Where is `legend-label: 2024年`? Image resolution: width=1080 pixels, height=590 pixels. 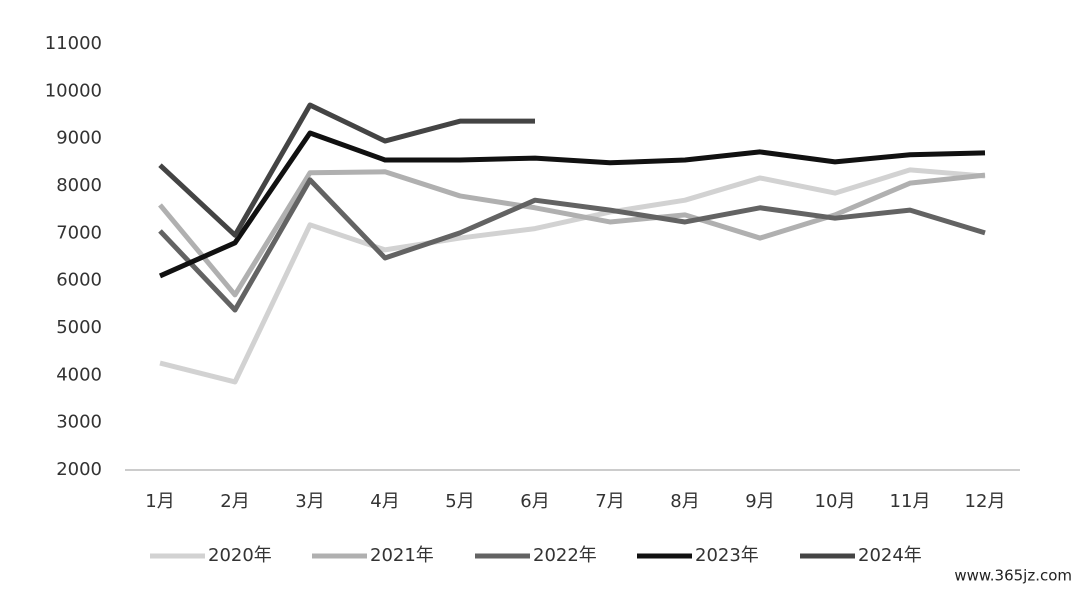
legend-label: 2024年 is located at coordinates (890, 555).